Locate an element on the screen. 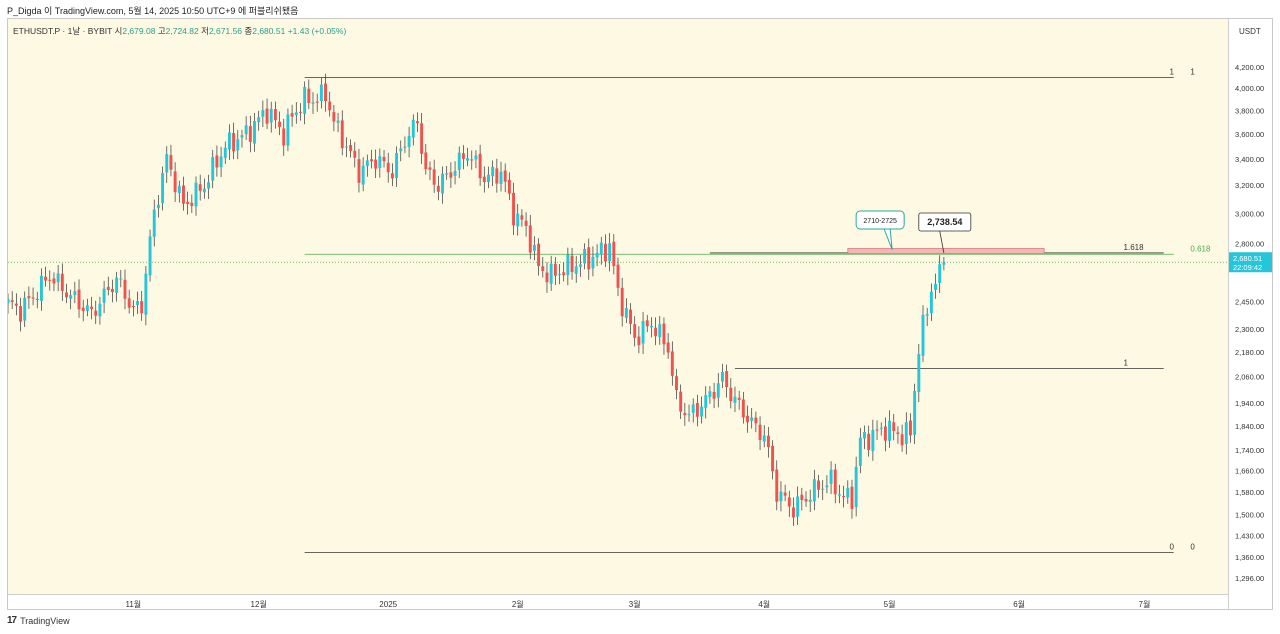 Image resolution: width=1280 pixels, height=634 pixels. fib-ratio-label: 1.618 is located at coordinates (1134, 247).